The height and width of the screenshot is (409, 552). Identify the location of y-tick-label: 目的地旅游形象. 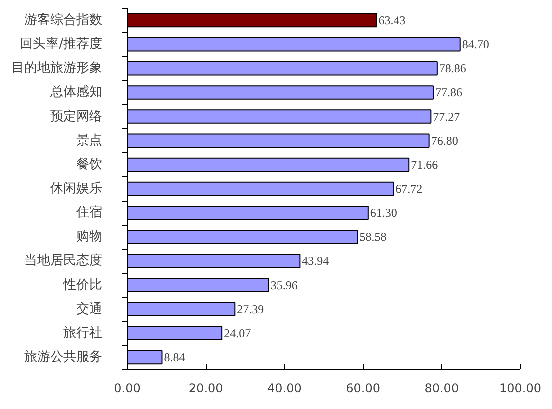
(57, 68).